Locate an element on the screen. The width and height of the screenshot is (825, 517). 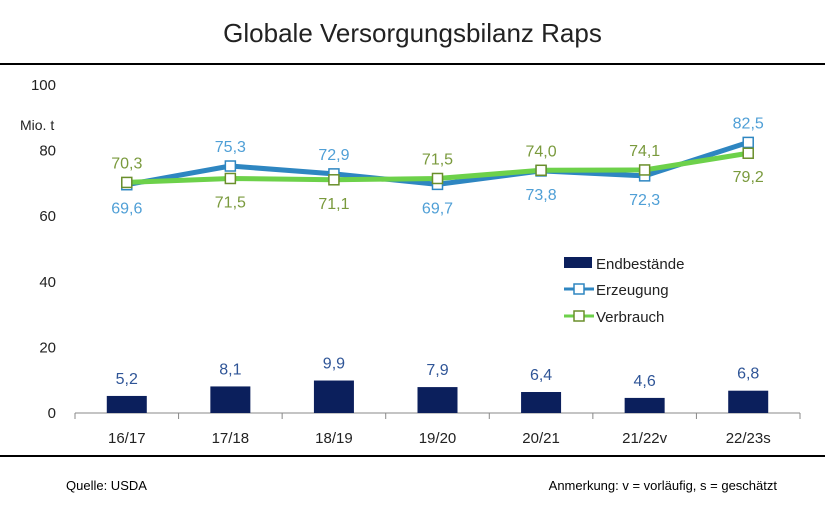
bar-data-label: 4,6 is located at coordinates (645, 381).